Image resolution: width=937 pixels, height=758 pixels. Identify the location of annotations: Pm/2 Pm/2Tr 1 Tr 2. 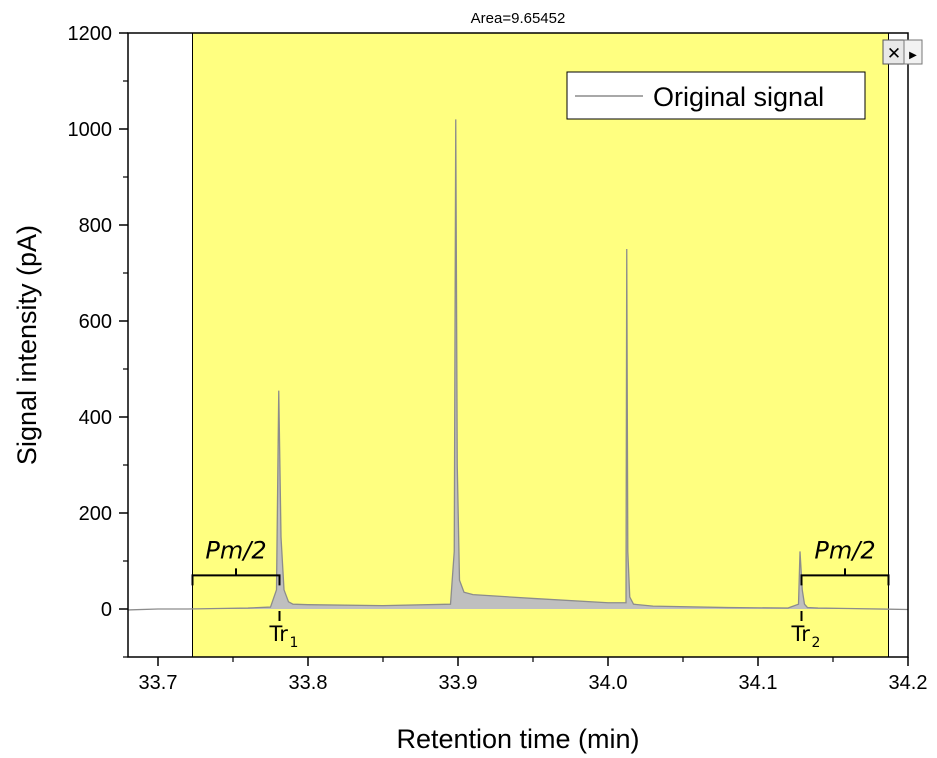
(540, 593).